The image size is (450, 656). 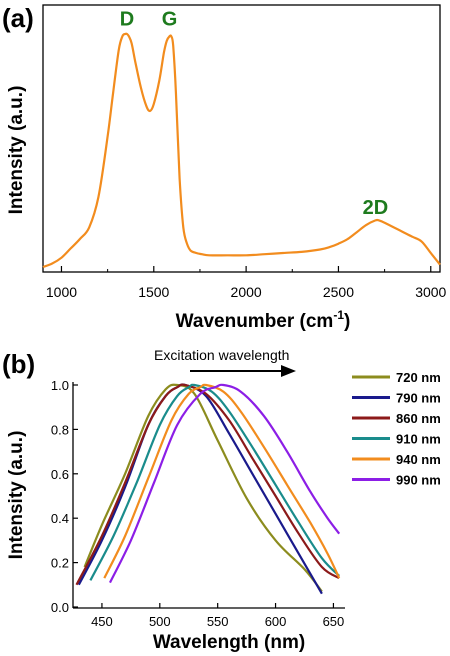 I want to click on panel-b-y-tick-label: 0.6, so click(x=60, y=474).